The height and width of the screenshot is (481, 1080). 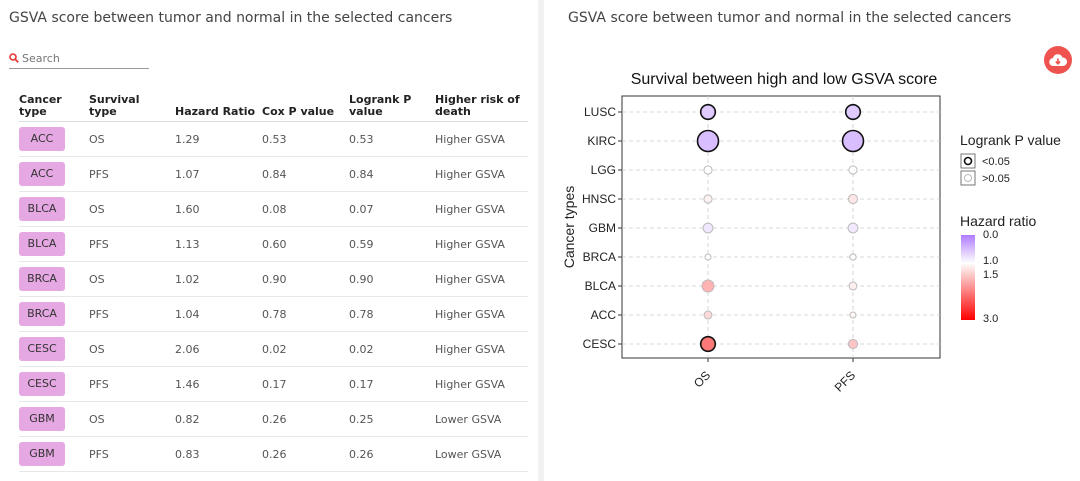 I want to click on table-row: BRCA PFS 1.04 0.78 0.78 Higher GSVA, so click(x=273, y=314).